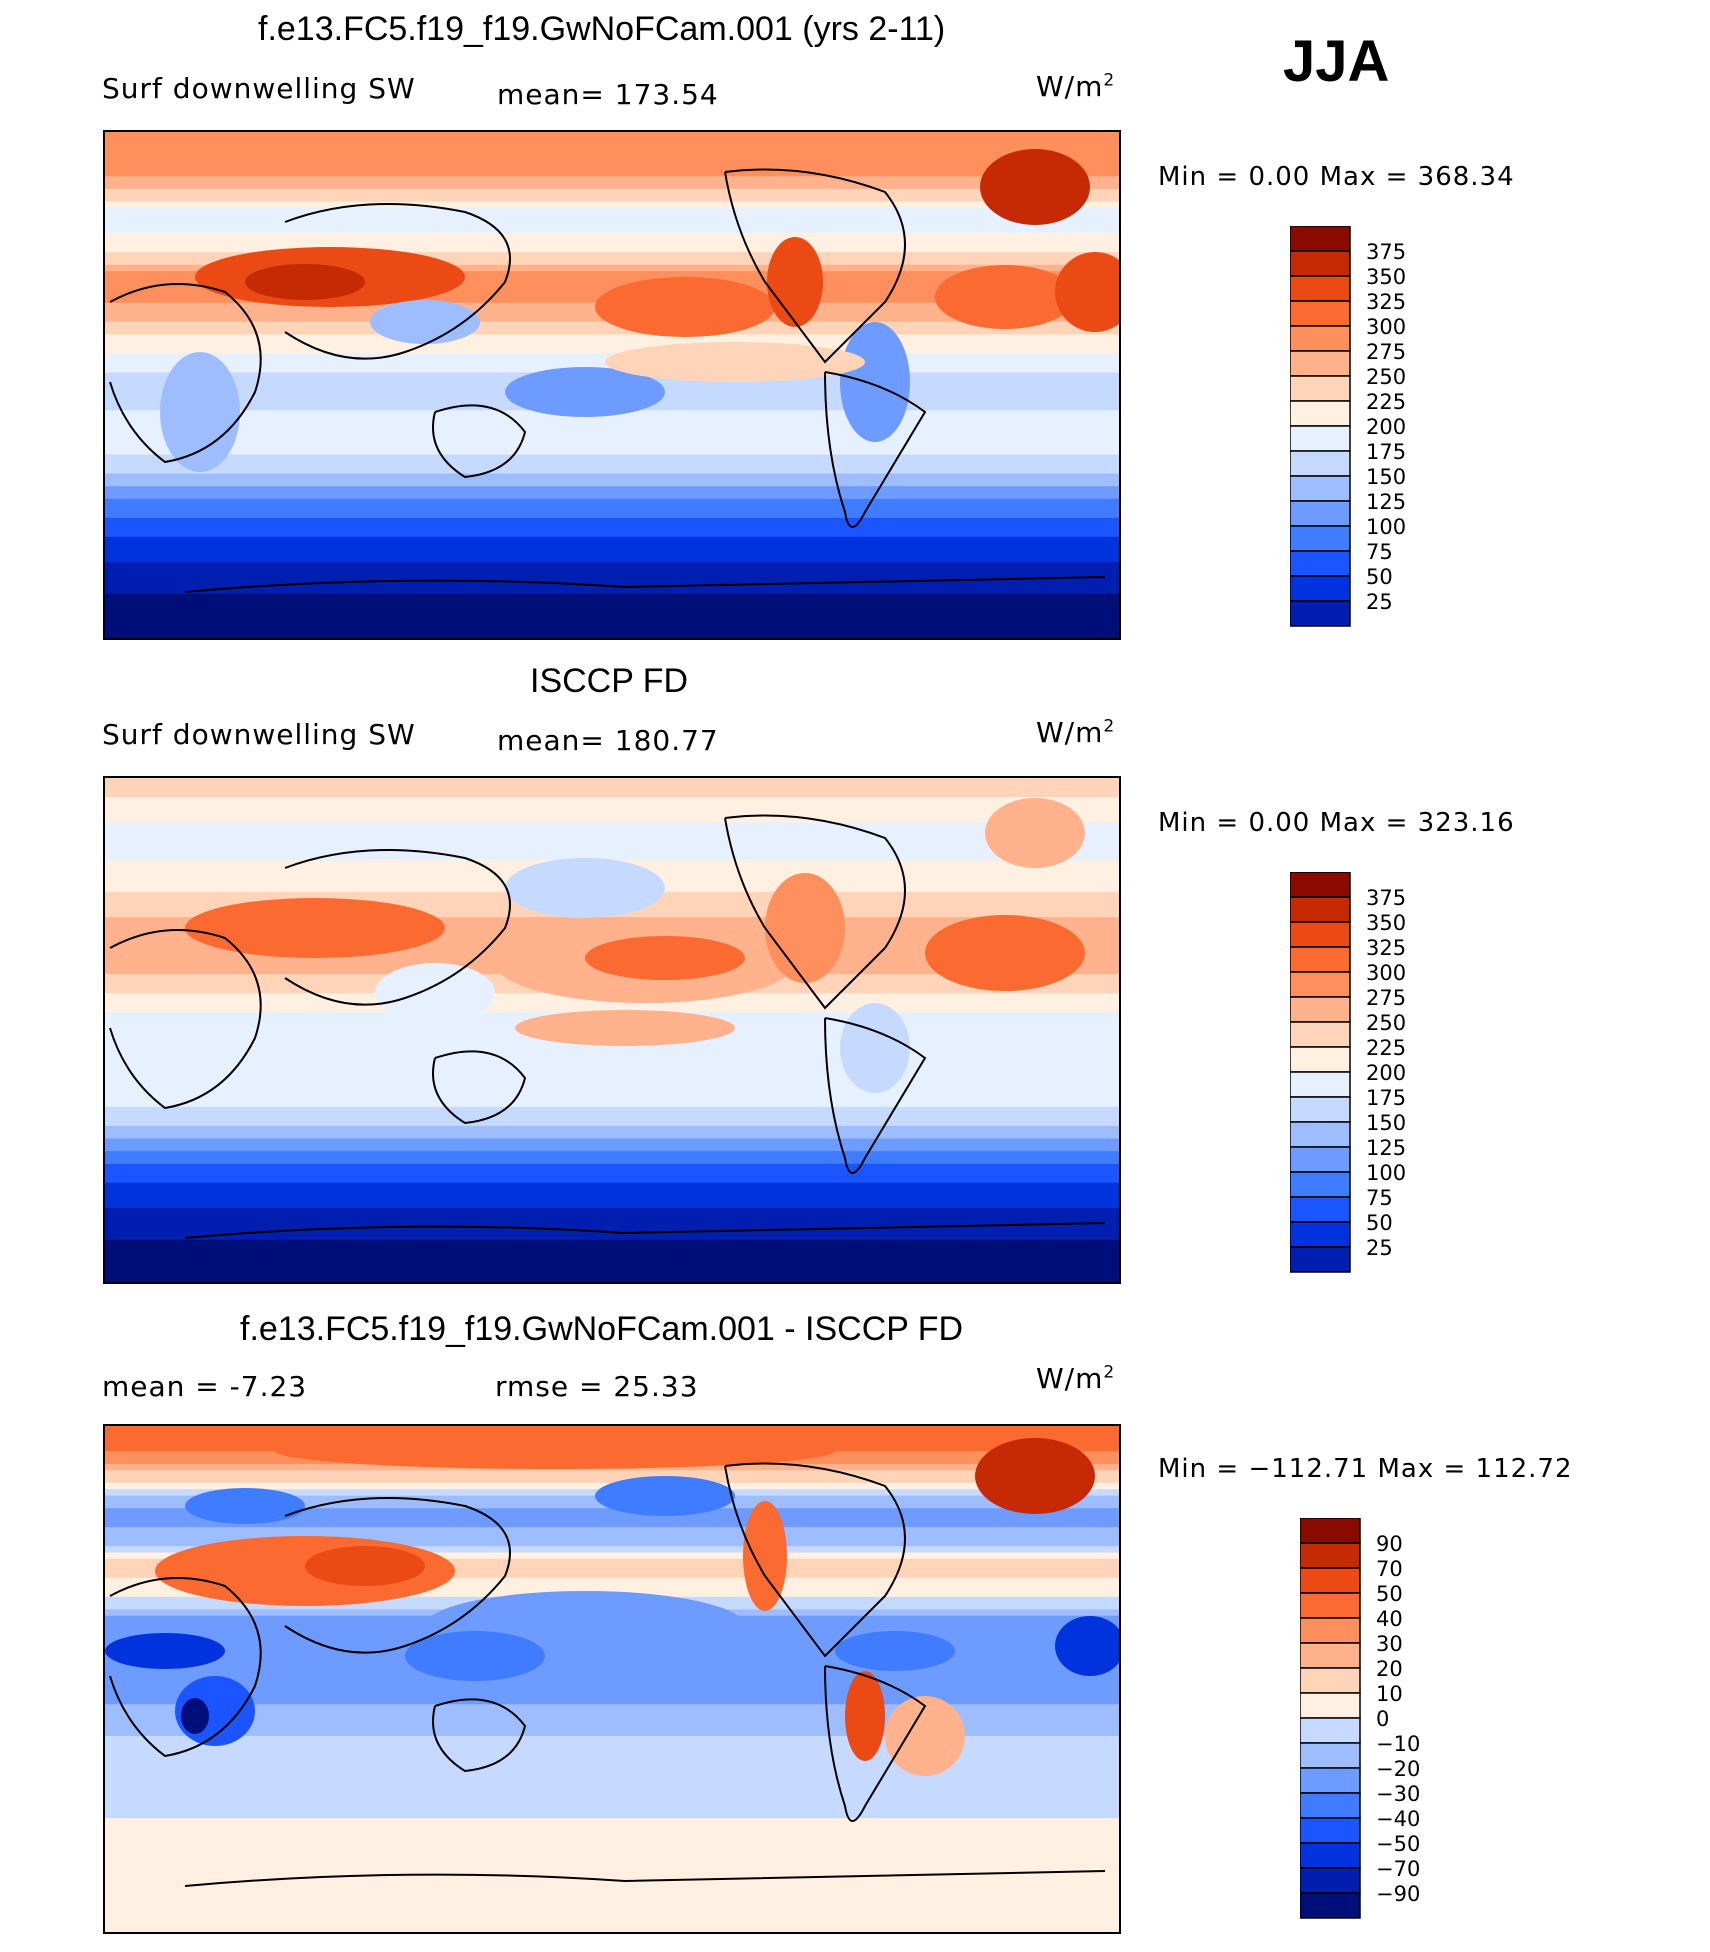 Image resolution: width=1710 pixels, height=1952 pixels. I want to click on colorbar-tick-label: 100, so click(1386, 527).